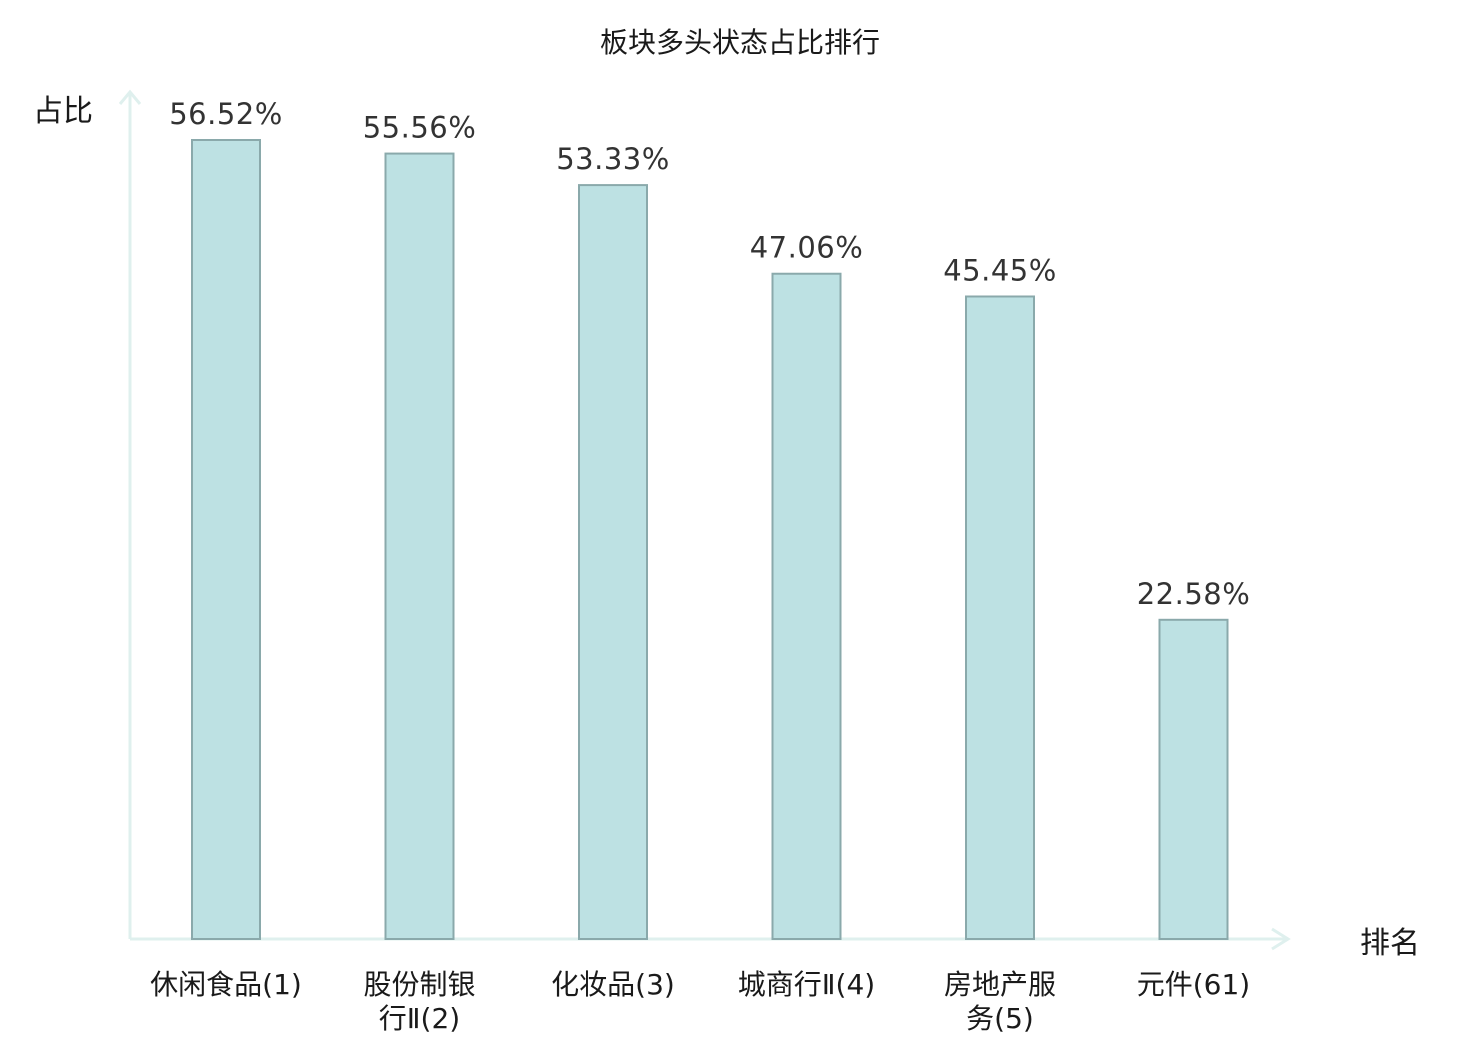 This screenshot has height=1040, width=1480. Describe the element at coordinates (1000, 270) in the screenshot. I see `value-label-5: 45.45%` at that location.